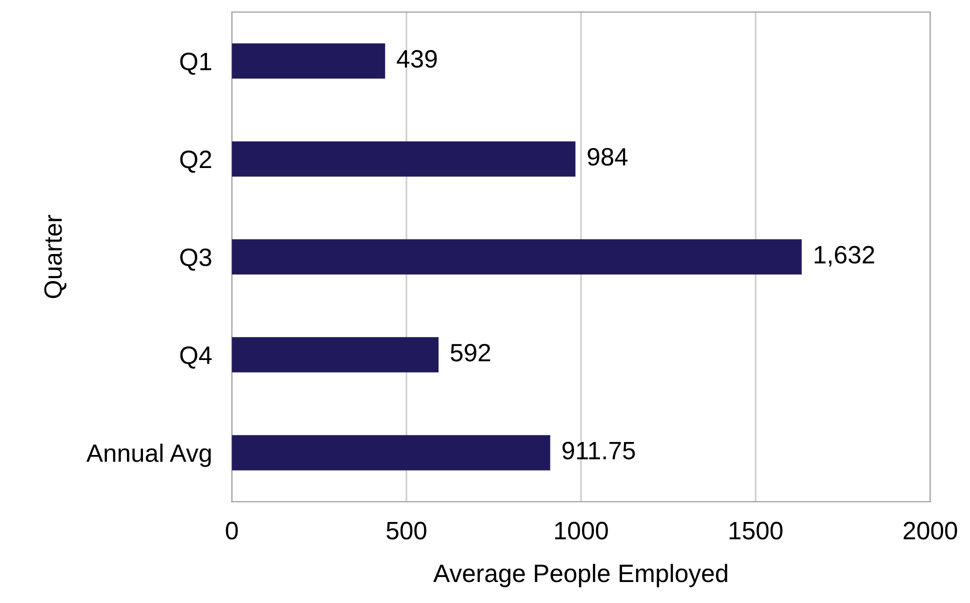 The width and height of the screenshot is (970, 603). I want to click on y-tick-label: Q4, so click(196, 357).